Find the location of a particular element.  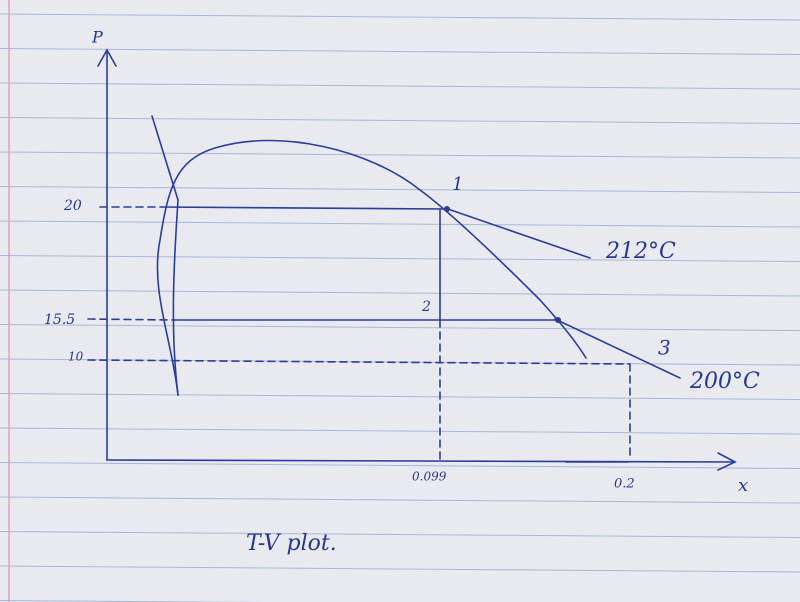

isotherm-label: 200°C is located at coordinates (724, 381).